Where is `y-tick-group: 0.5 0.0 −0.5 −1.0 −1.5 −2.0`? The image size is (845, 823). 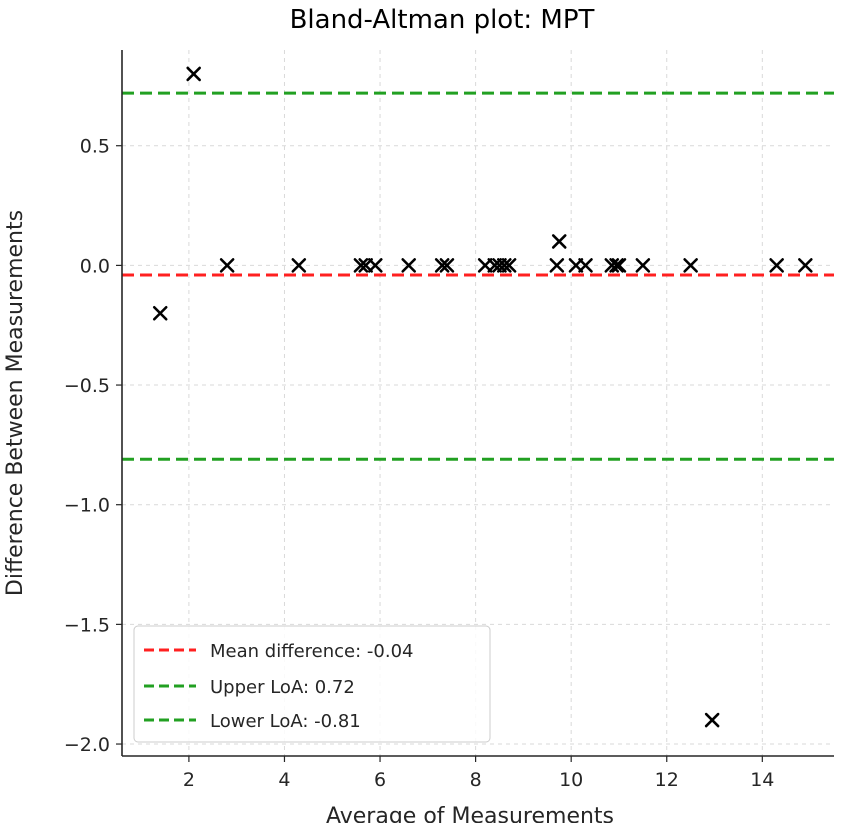
y-tick-group: 0.5 0.0 −0.5 −1.0 −1.5 −2.0 is located at coordinates (93, 446).